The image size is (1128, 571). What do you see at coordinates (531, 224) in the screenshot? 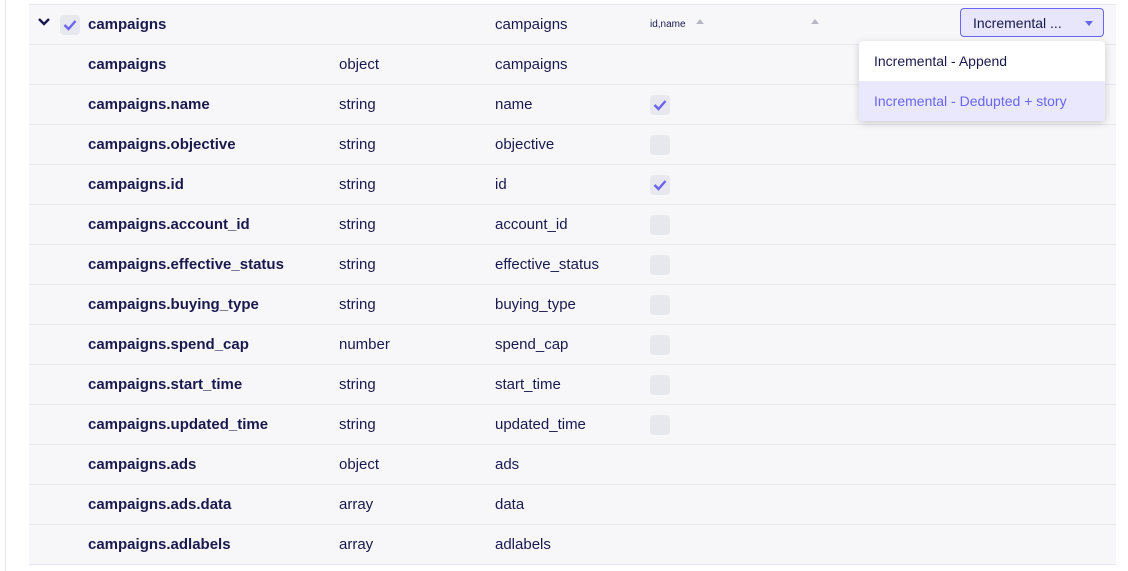
I see `field-destination: account_id` at bounding box center [531, 224].